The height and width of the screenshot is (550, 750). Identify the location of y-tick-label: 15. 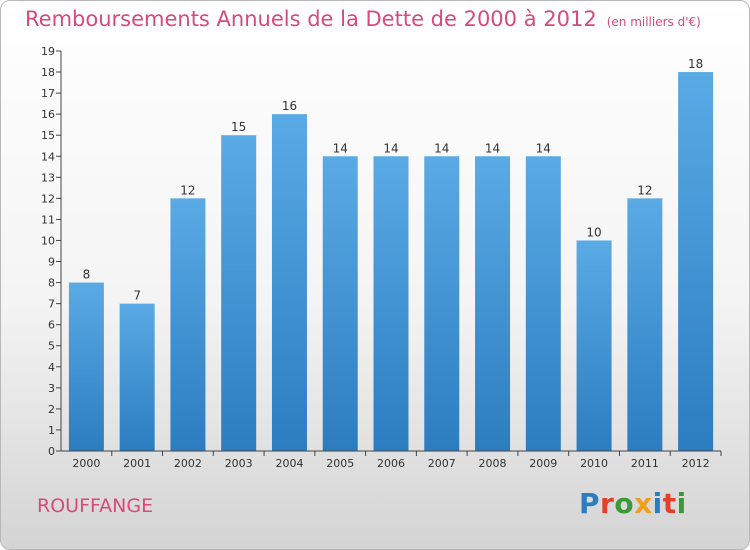
(48, 135).